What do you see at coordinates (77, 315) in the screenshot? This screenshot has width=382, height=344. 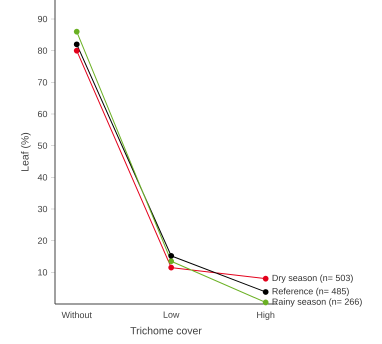 I see `x-tick-label: Without` at bounding box center [77, 315].